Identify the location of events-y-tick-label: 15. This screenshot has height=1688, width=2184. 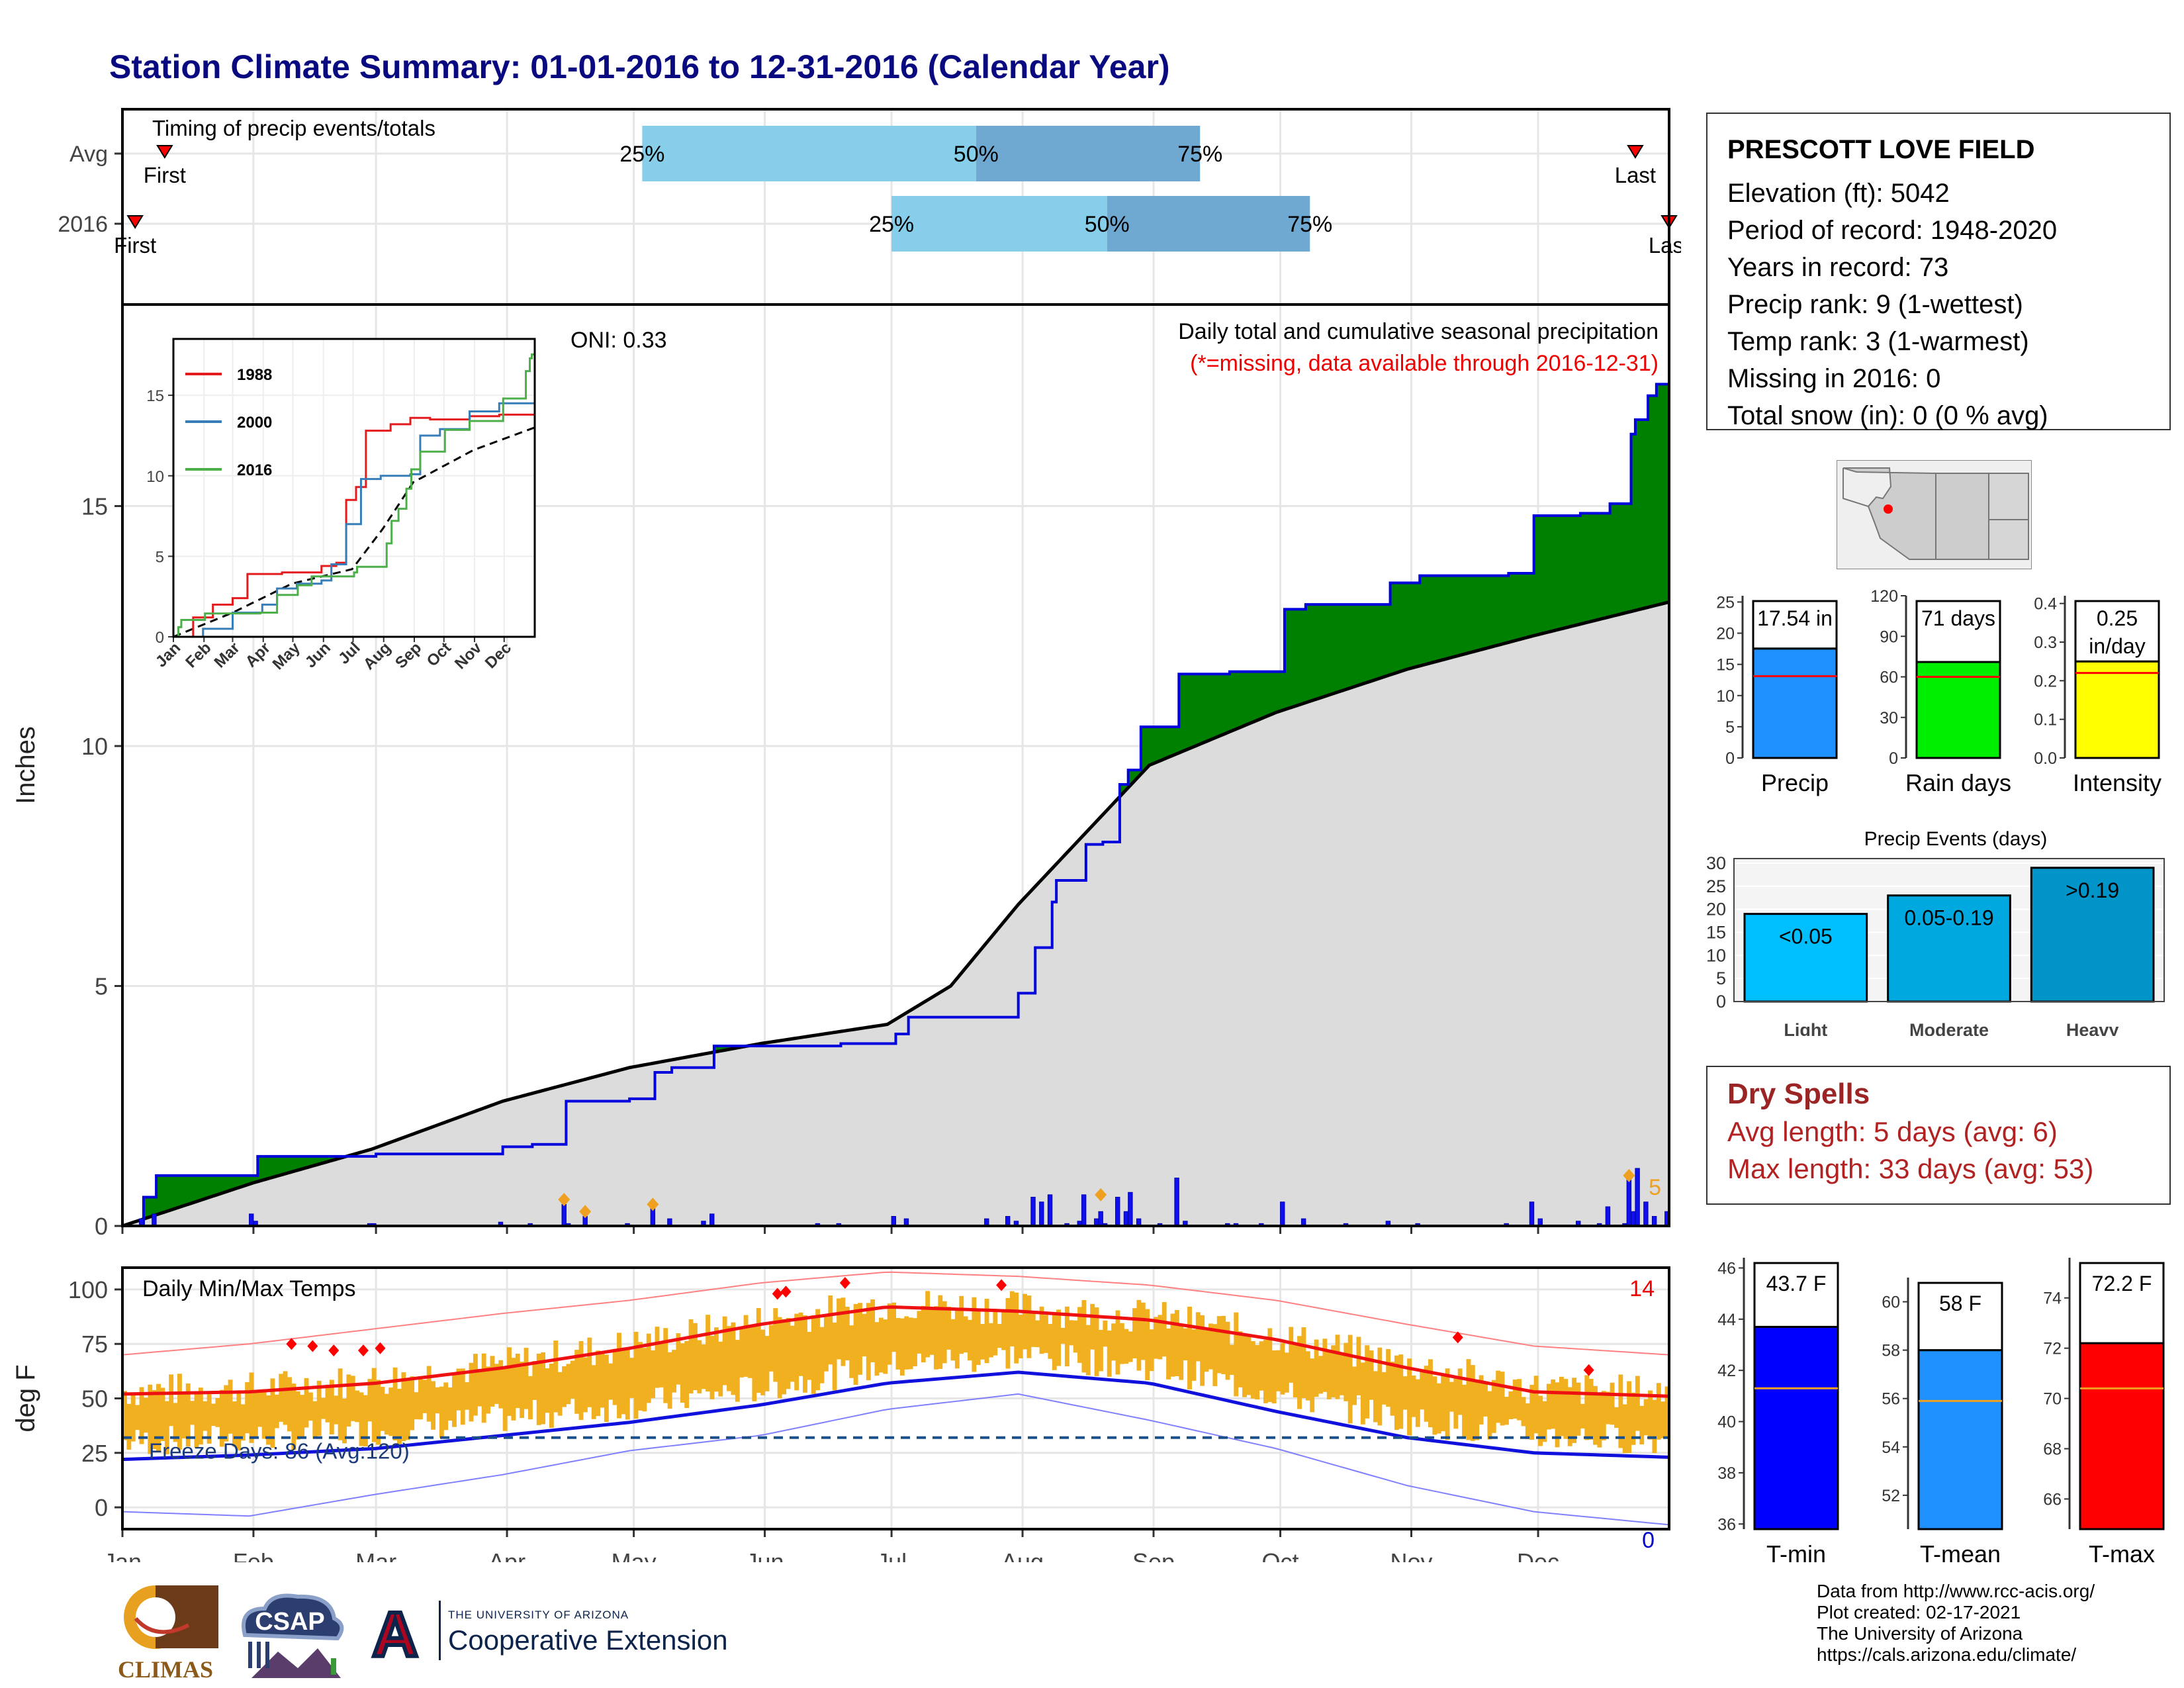
(1716, 932).